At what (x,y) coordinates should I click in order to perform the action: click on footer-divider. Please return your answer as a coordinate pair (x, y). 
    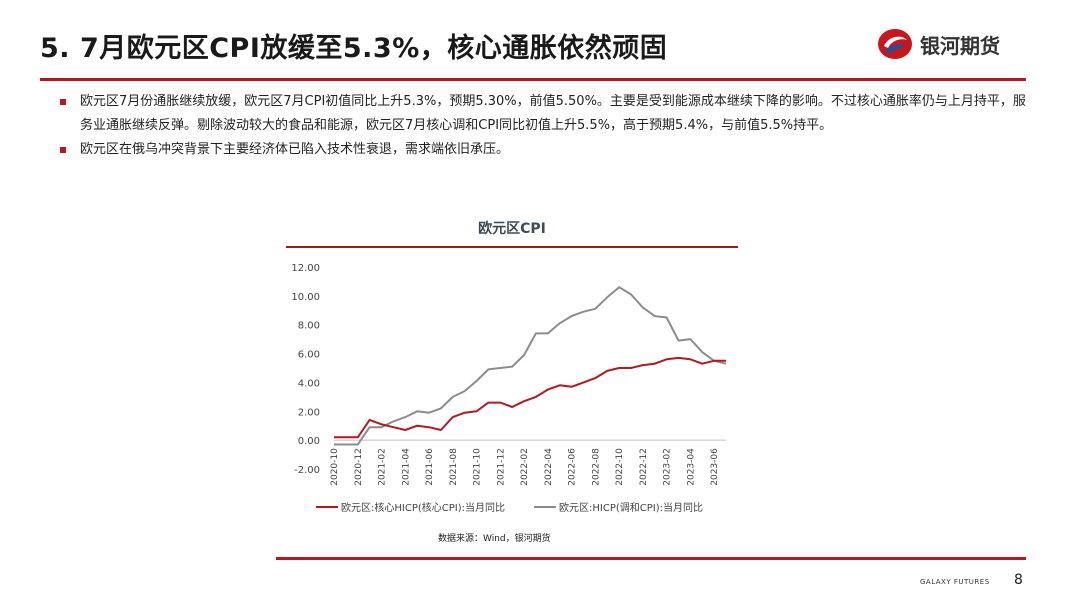
    Looking at the image, I should click on (651, 558).